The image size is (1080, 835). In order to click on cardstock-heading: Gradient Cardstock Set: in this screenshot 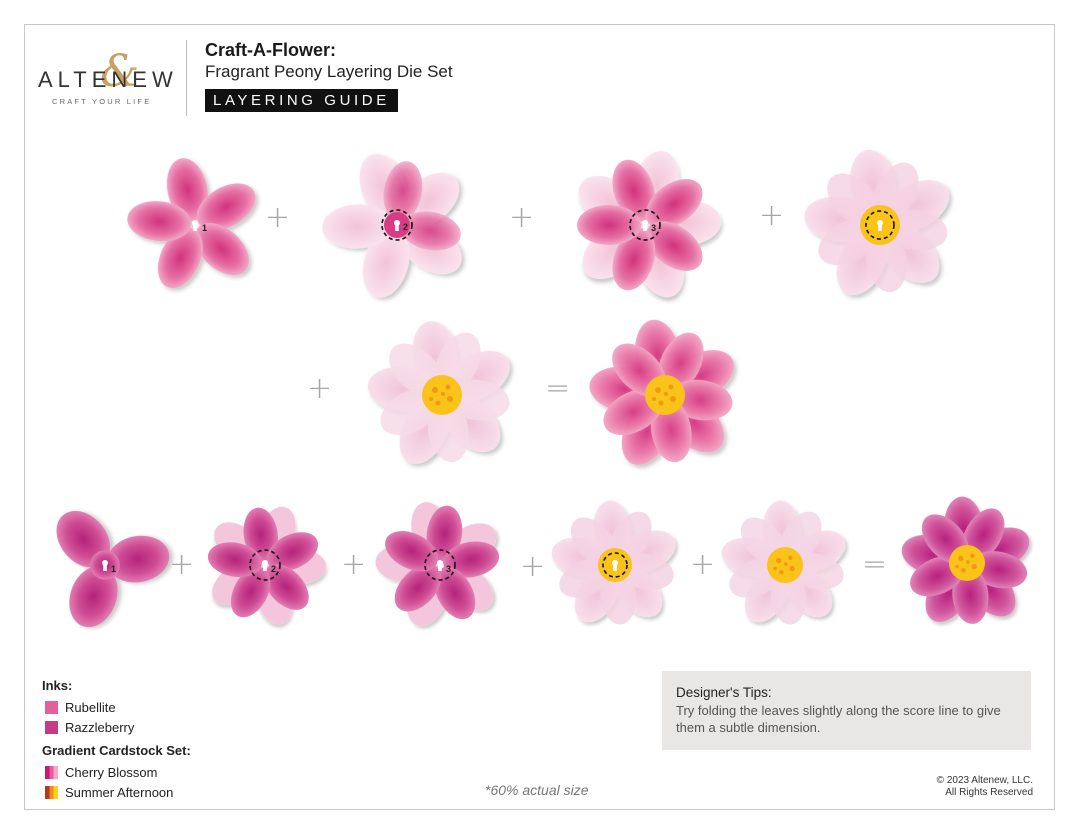, I will do `click(116, 750)`.